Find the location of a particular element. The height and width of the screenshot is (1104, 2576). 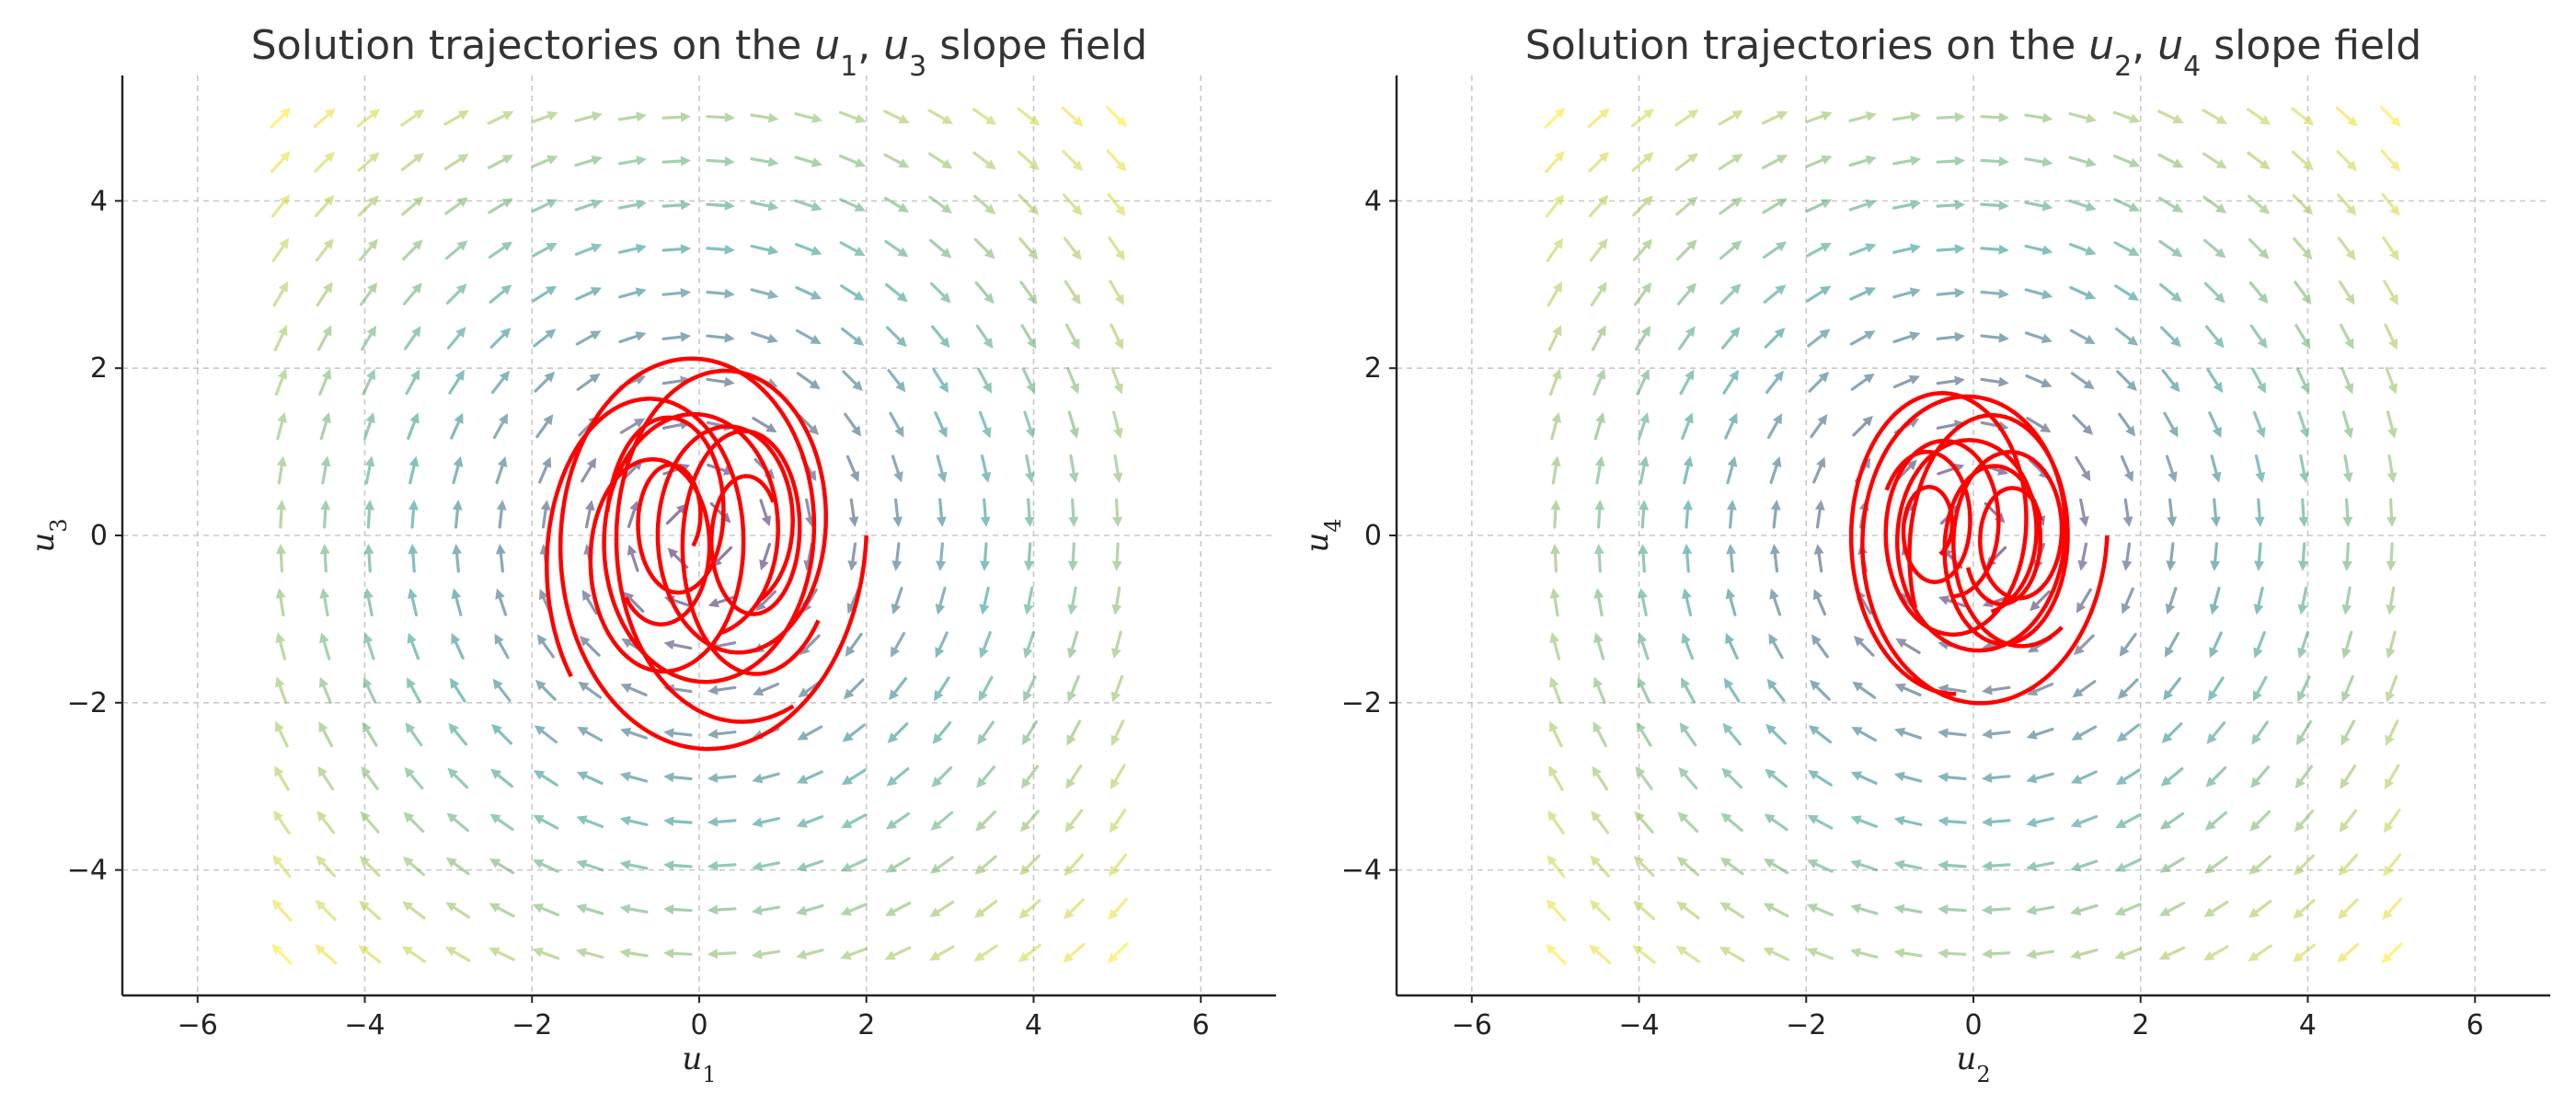

y-tick-label: 4 is located at coordinates (1373, 201).